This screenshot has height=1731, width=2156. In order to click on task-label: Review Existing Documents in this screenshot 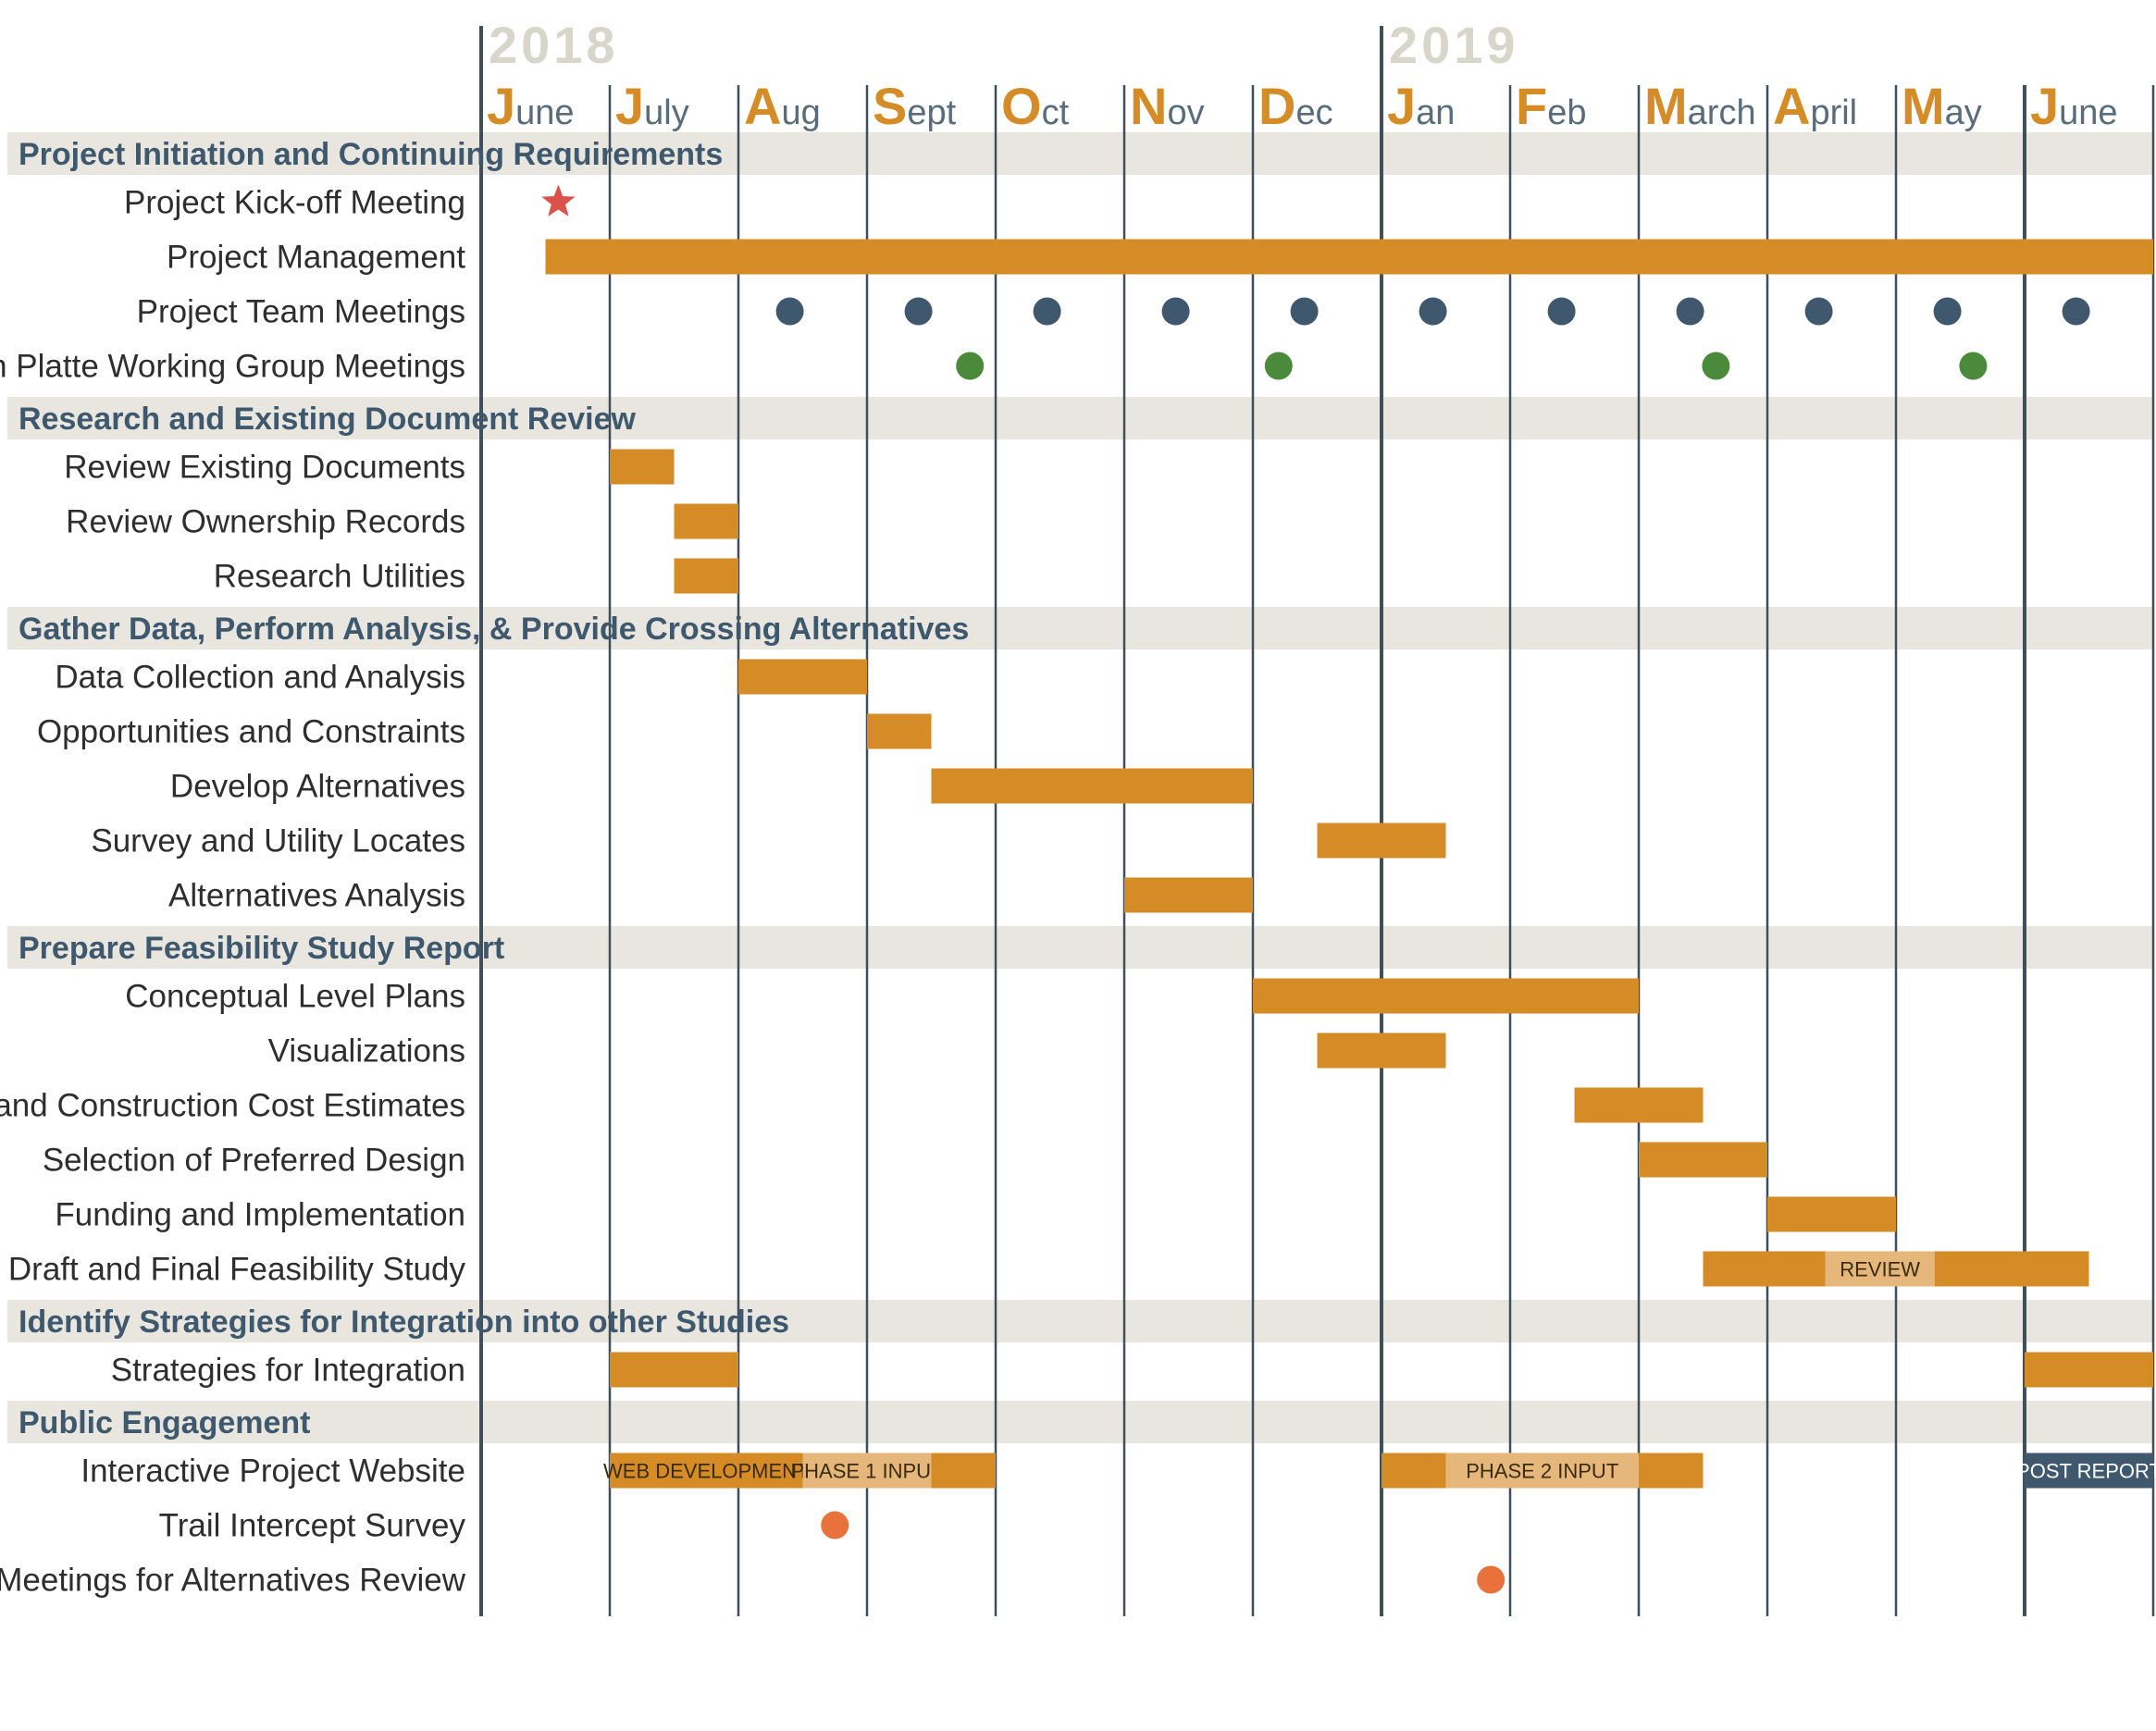, I will do `click(264, 468)`.